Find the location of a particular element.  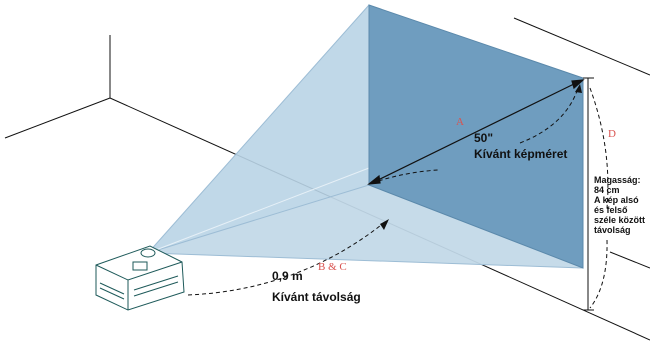

projector-vents is located at coordinates (139, 287).